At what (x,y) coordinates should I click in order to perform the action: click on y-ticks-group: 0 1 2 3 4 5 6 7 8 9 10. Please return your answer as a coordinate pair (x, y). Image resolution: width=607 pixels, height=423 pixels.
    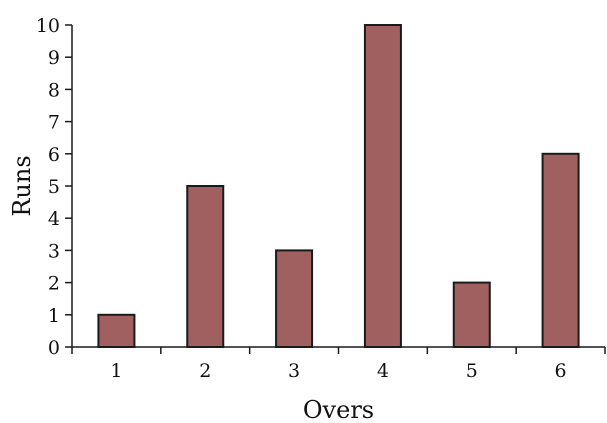
    Looking at the image, I should click on (54, 187).